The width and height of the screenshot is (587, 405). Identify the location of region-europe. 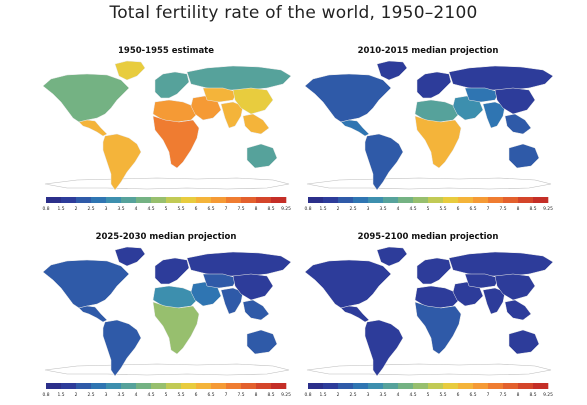
(172, 271).